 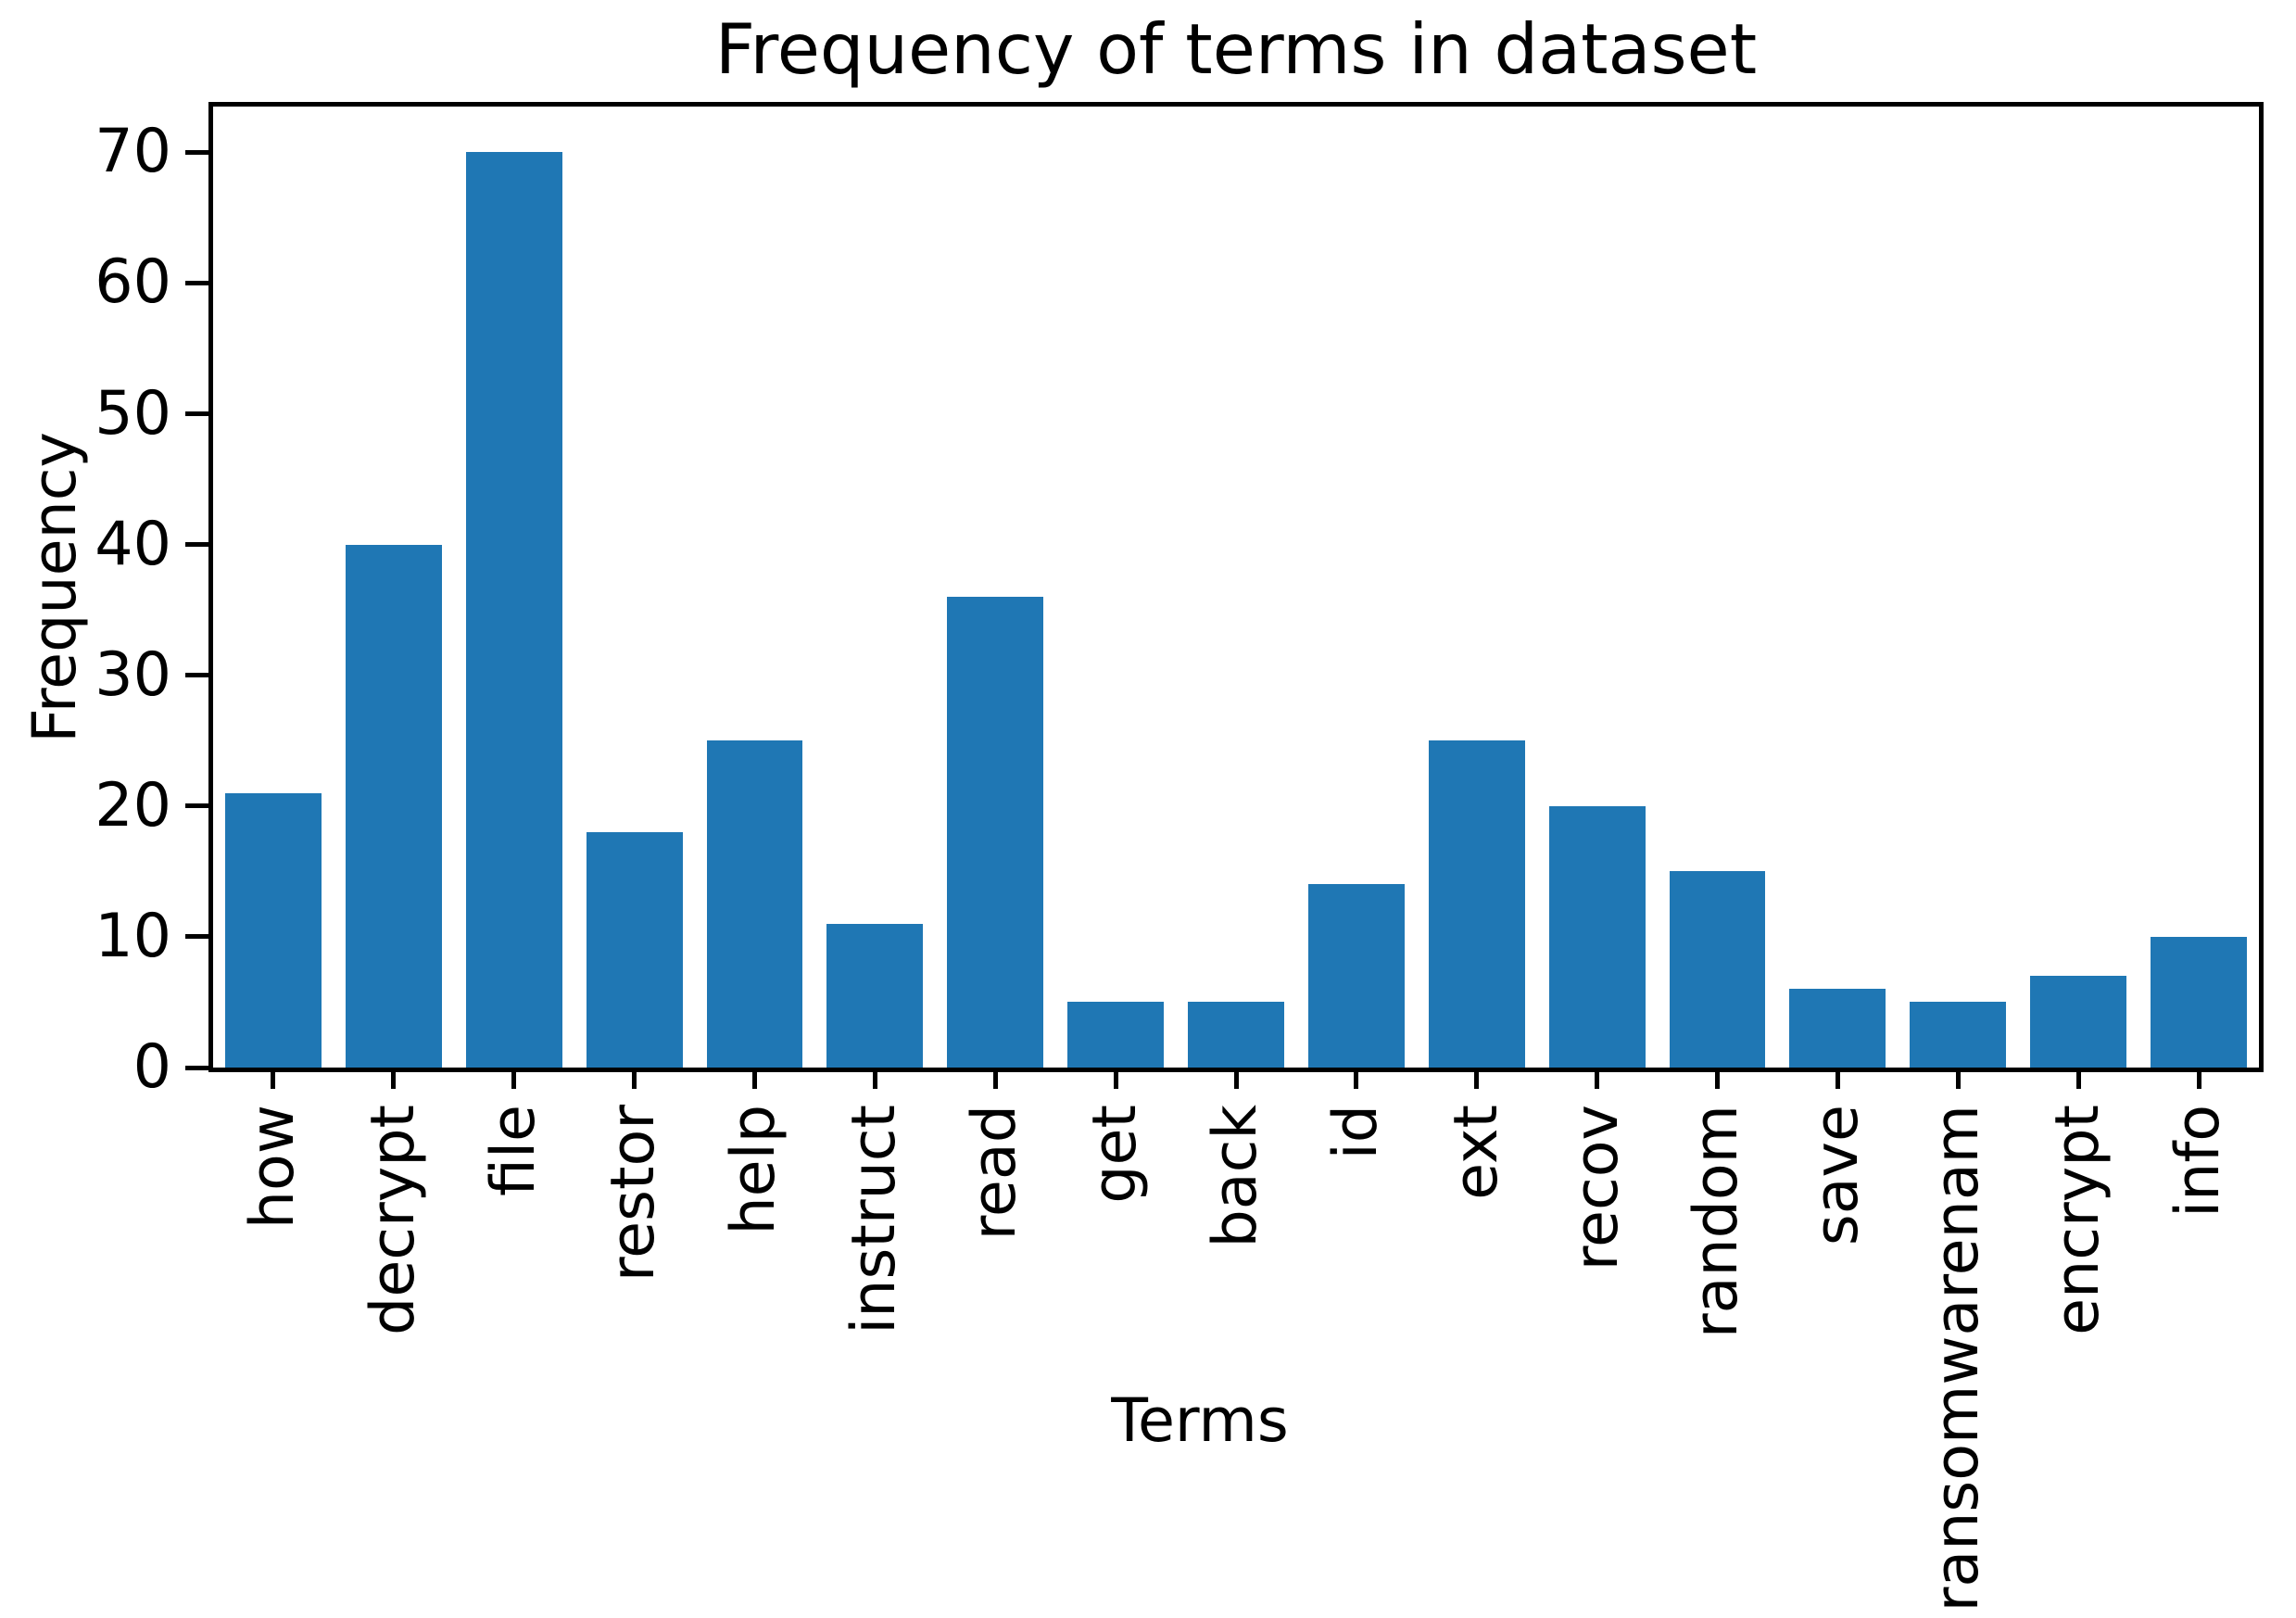 I want to click on x-tick-label: ransomwarenam, so click(x=1958, y=1358).